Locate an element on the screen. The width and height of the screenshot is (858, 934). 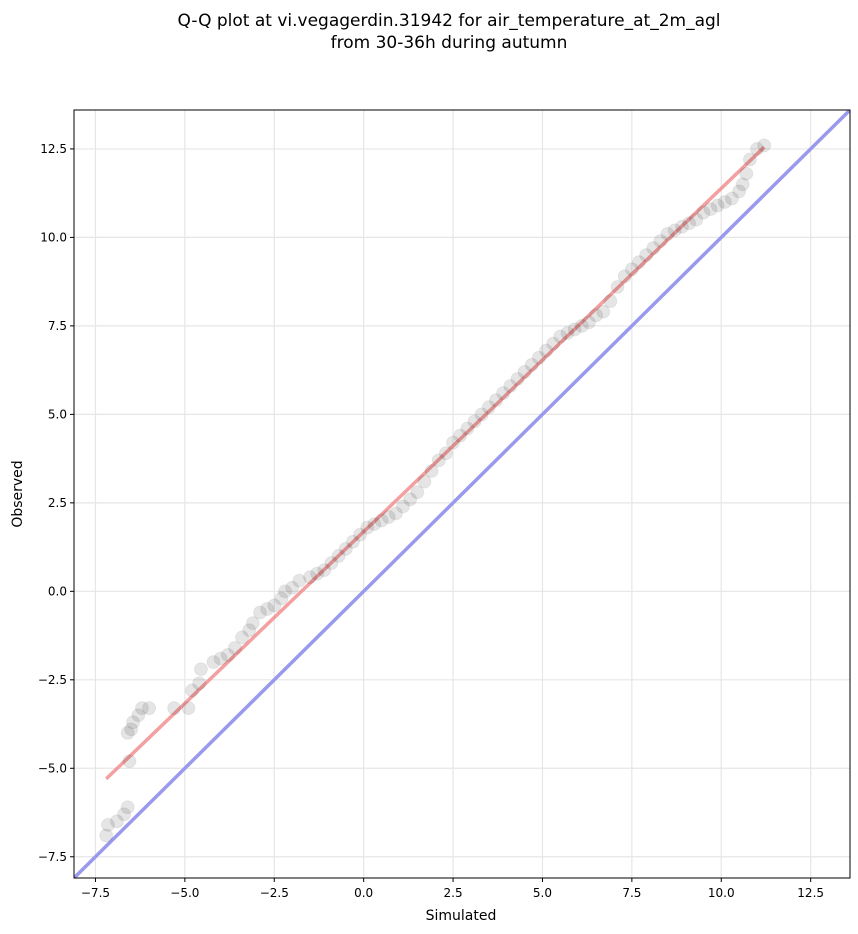
x-axis: −7.5 −5.0 −2.5 0.0 2.5 5.0 7.5 10.0 12.5 is located at coordinates (452, 889).